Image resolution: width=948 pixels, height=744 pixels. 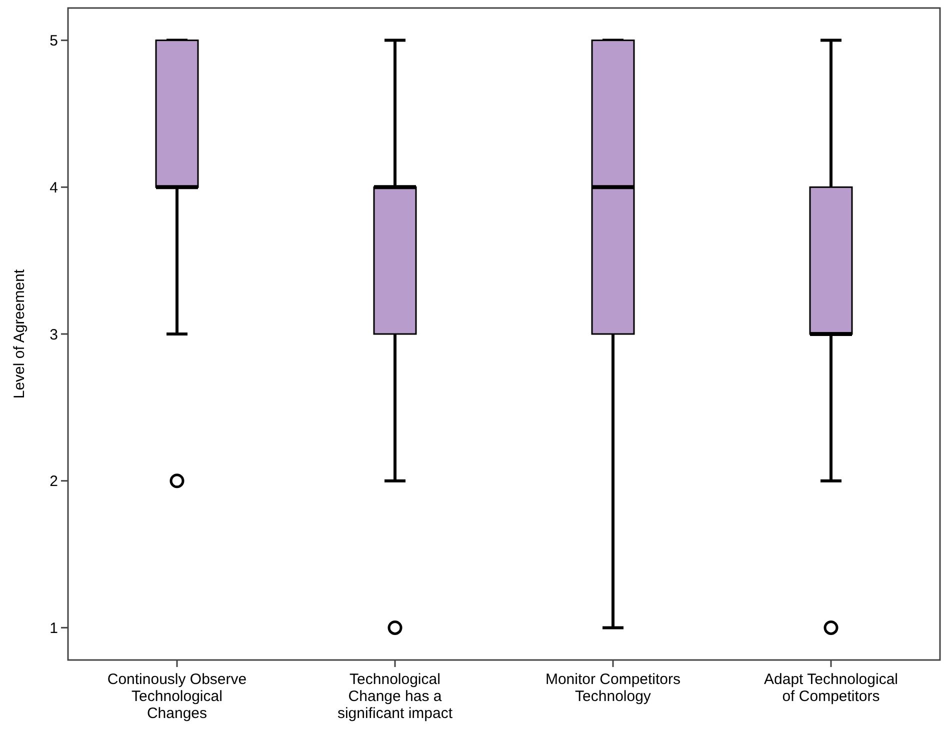 I want to click on y-tick-label: 5, so click(x=54, y=41).